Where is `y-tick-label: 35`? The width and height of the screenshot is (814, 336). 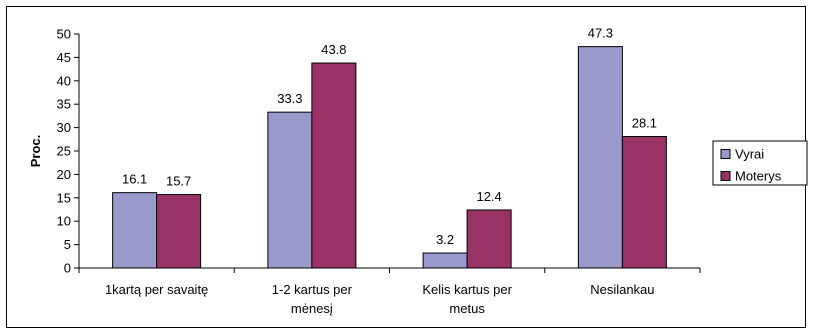
y-tick-label: 35 is located at coordinates (64, 104).